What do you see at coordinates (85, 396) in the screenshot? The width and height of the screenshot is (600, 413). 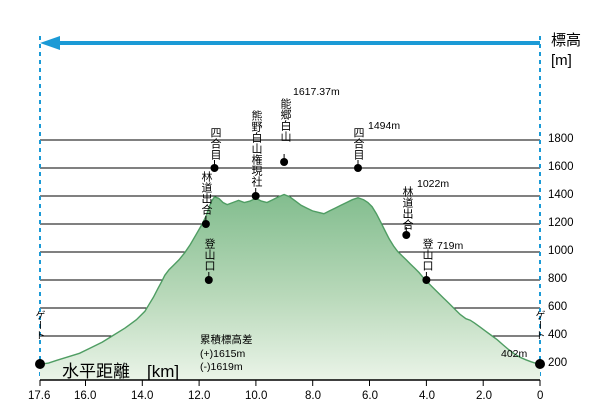 I see `x-tick-16-0: 16.0` at bounding box center [85, 396].